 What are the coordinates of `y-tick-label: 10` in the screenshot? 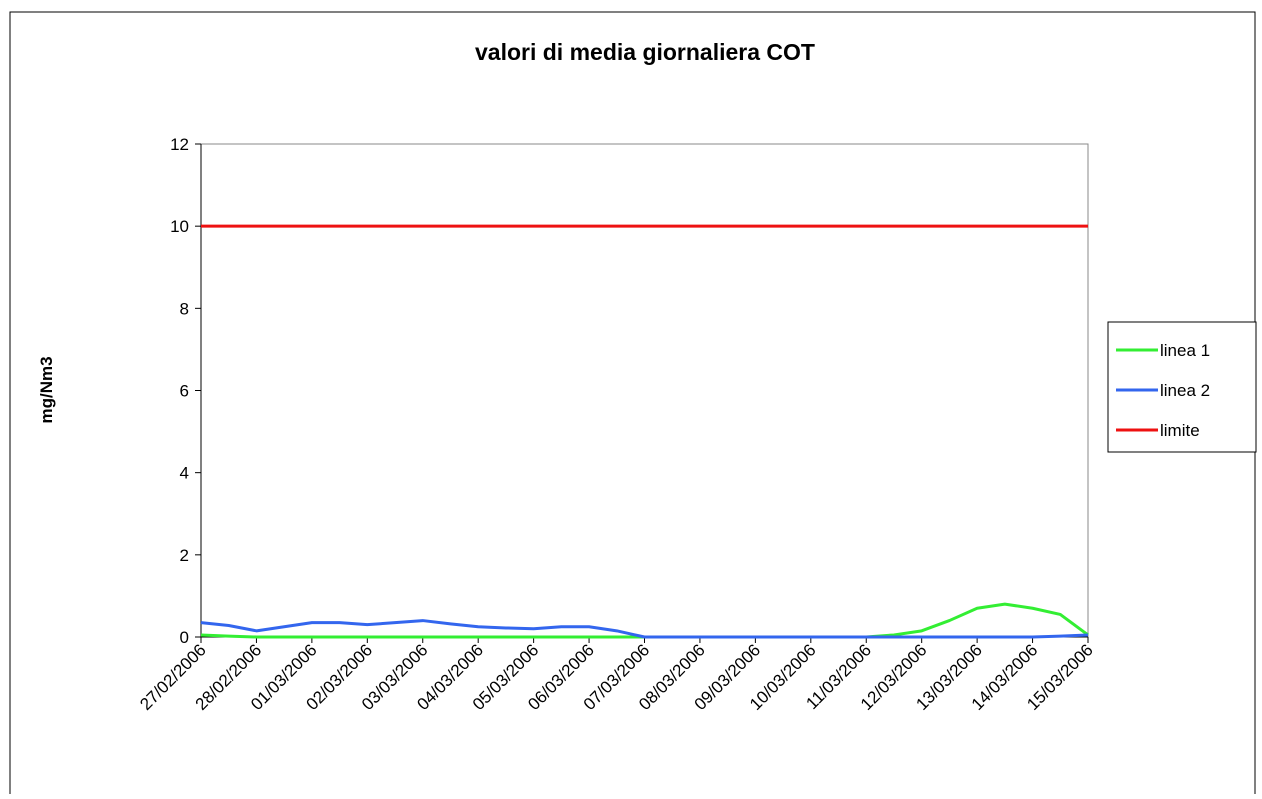 It's located at (179, 226).